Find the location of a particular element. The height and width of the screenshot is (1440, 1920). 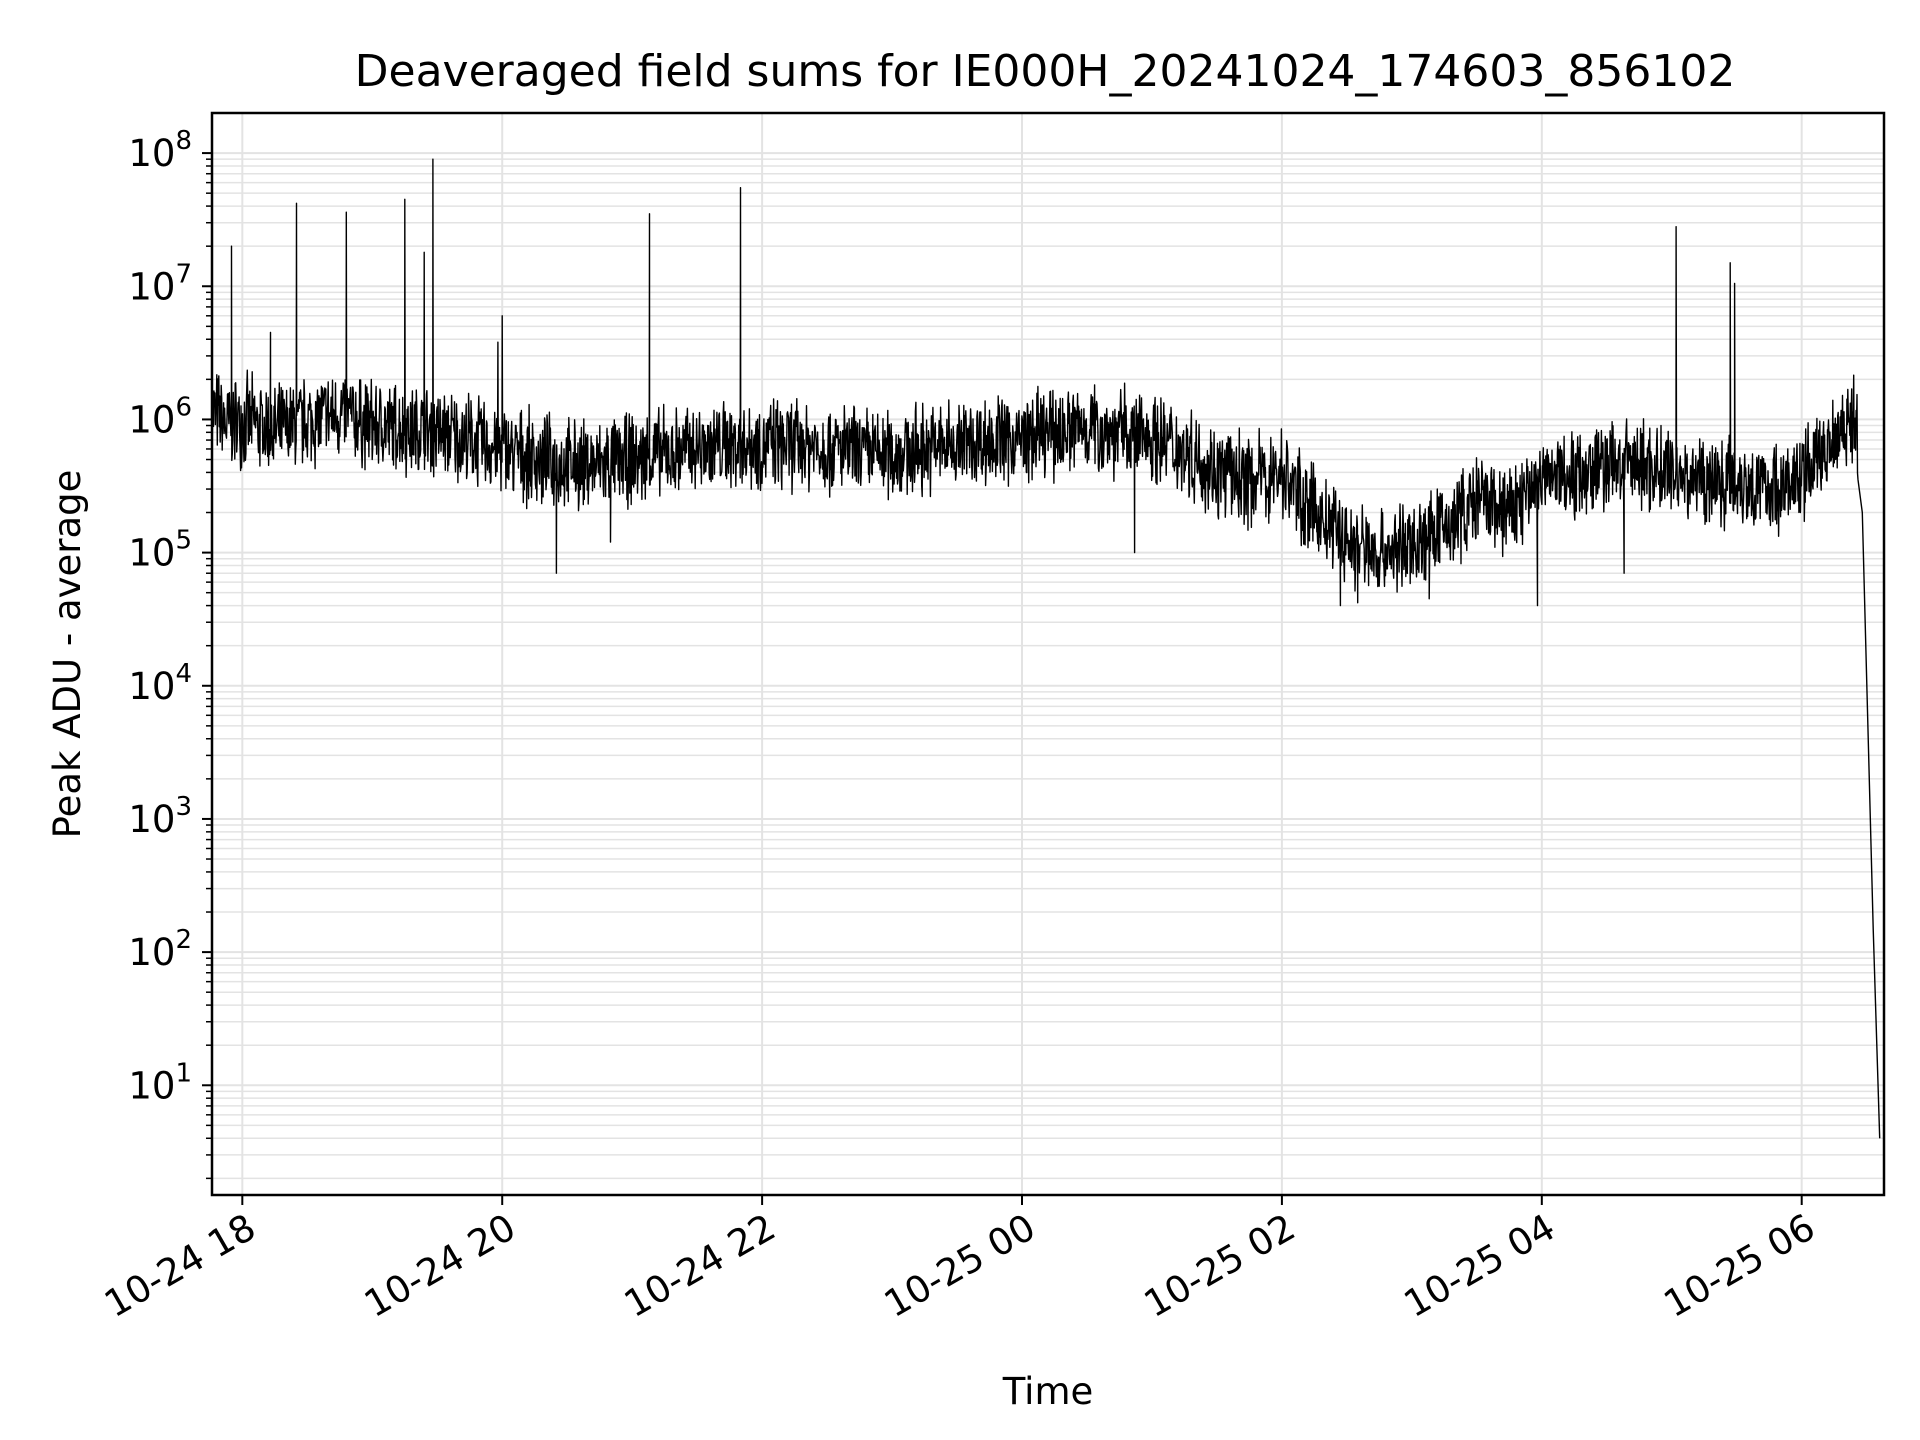

y-tick-label: 10² is located at coordinates (160, 949).